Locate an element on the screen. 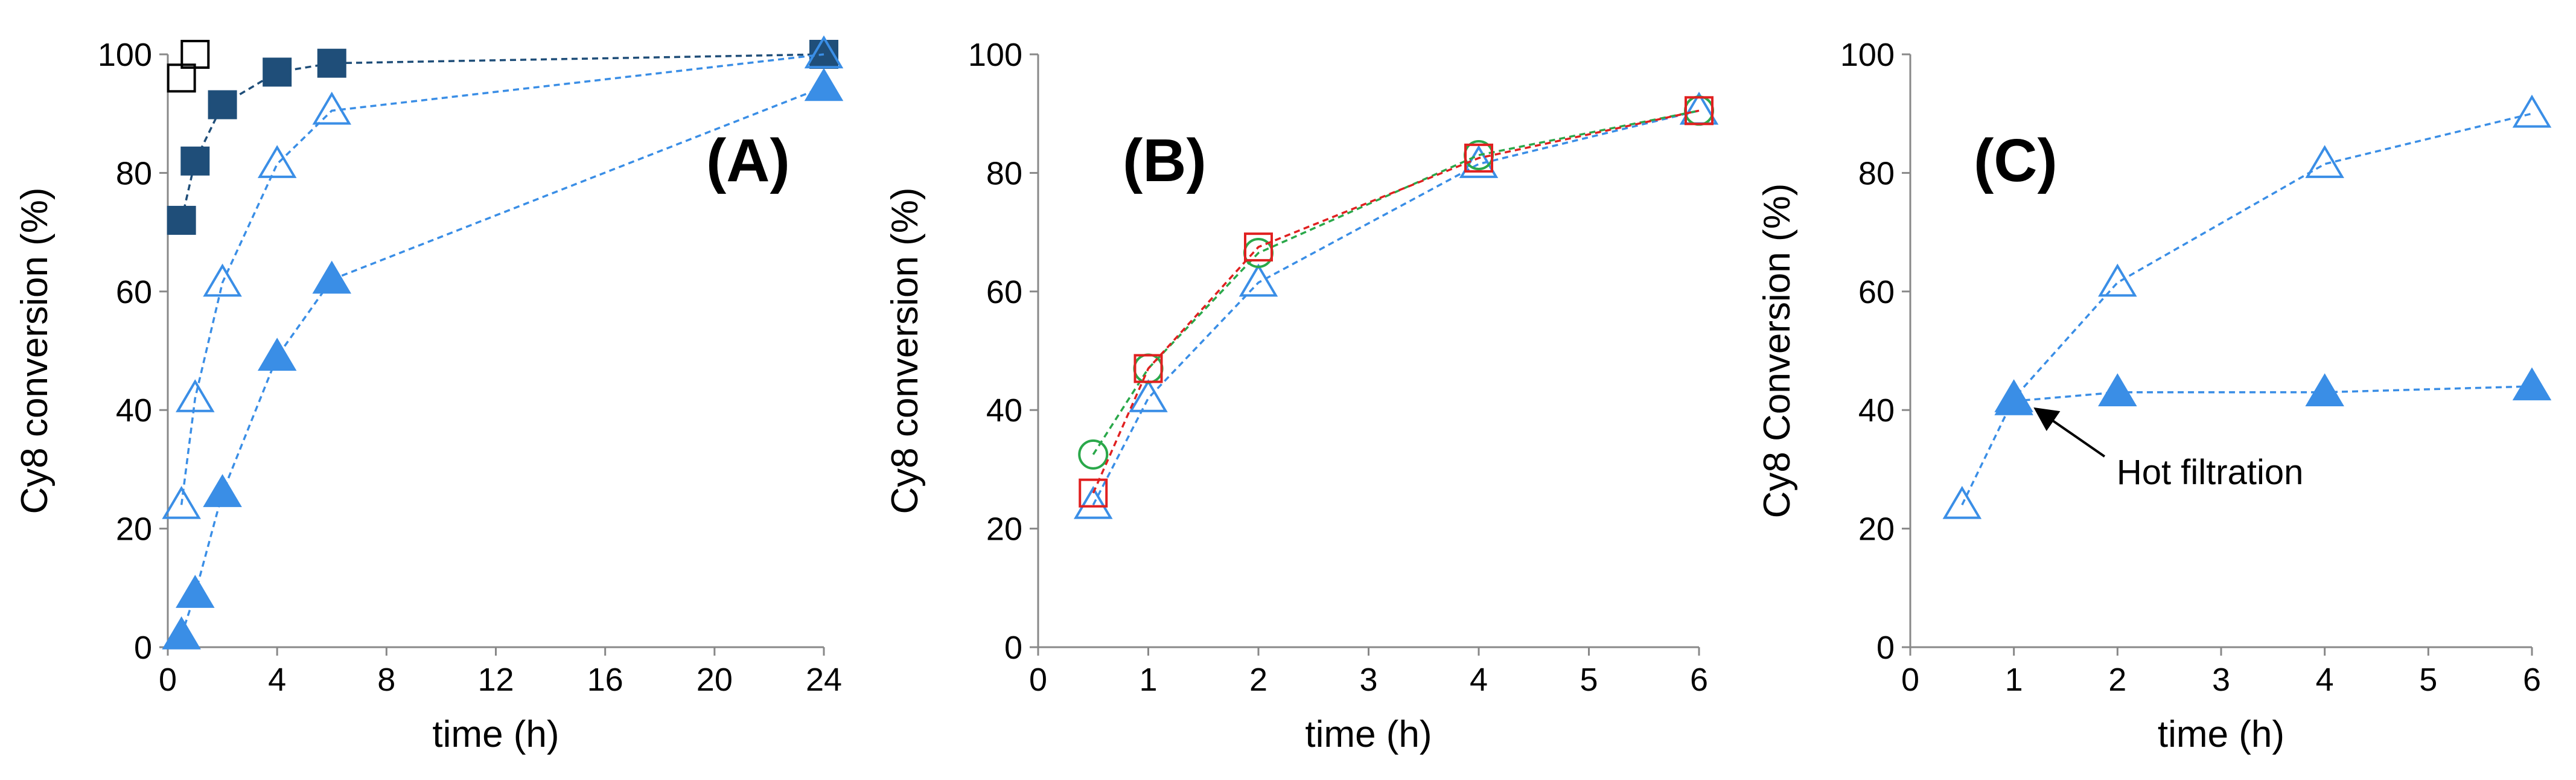  y-axis-label: Cy8 conversion (%) is located at coordinates (35, 351).